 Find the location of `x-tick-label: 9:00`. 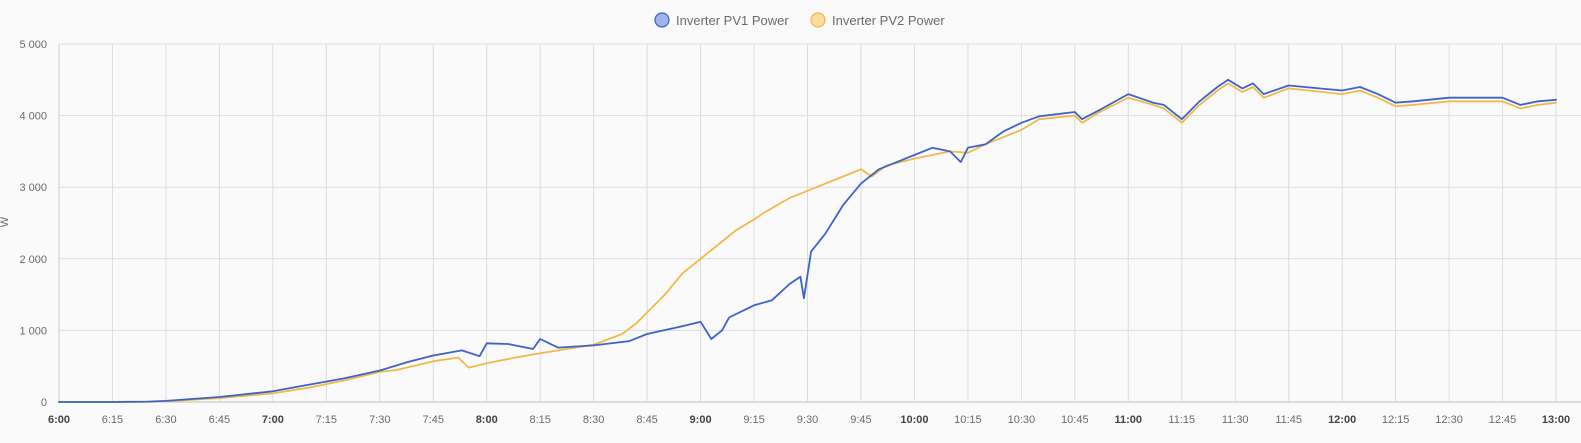

x-tick-label: 9:00 is located at coordinates (701, 420).